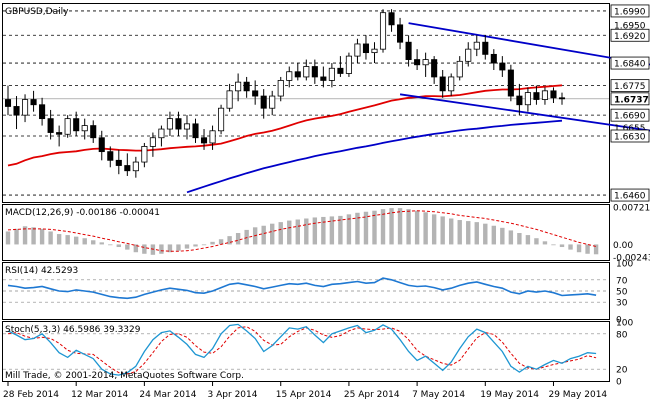 The image size is (650, 400). I want to click on price-tick-label: 1.6690, so click(630, 117).